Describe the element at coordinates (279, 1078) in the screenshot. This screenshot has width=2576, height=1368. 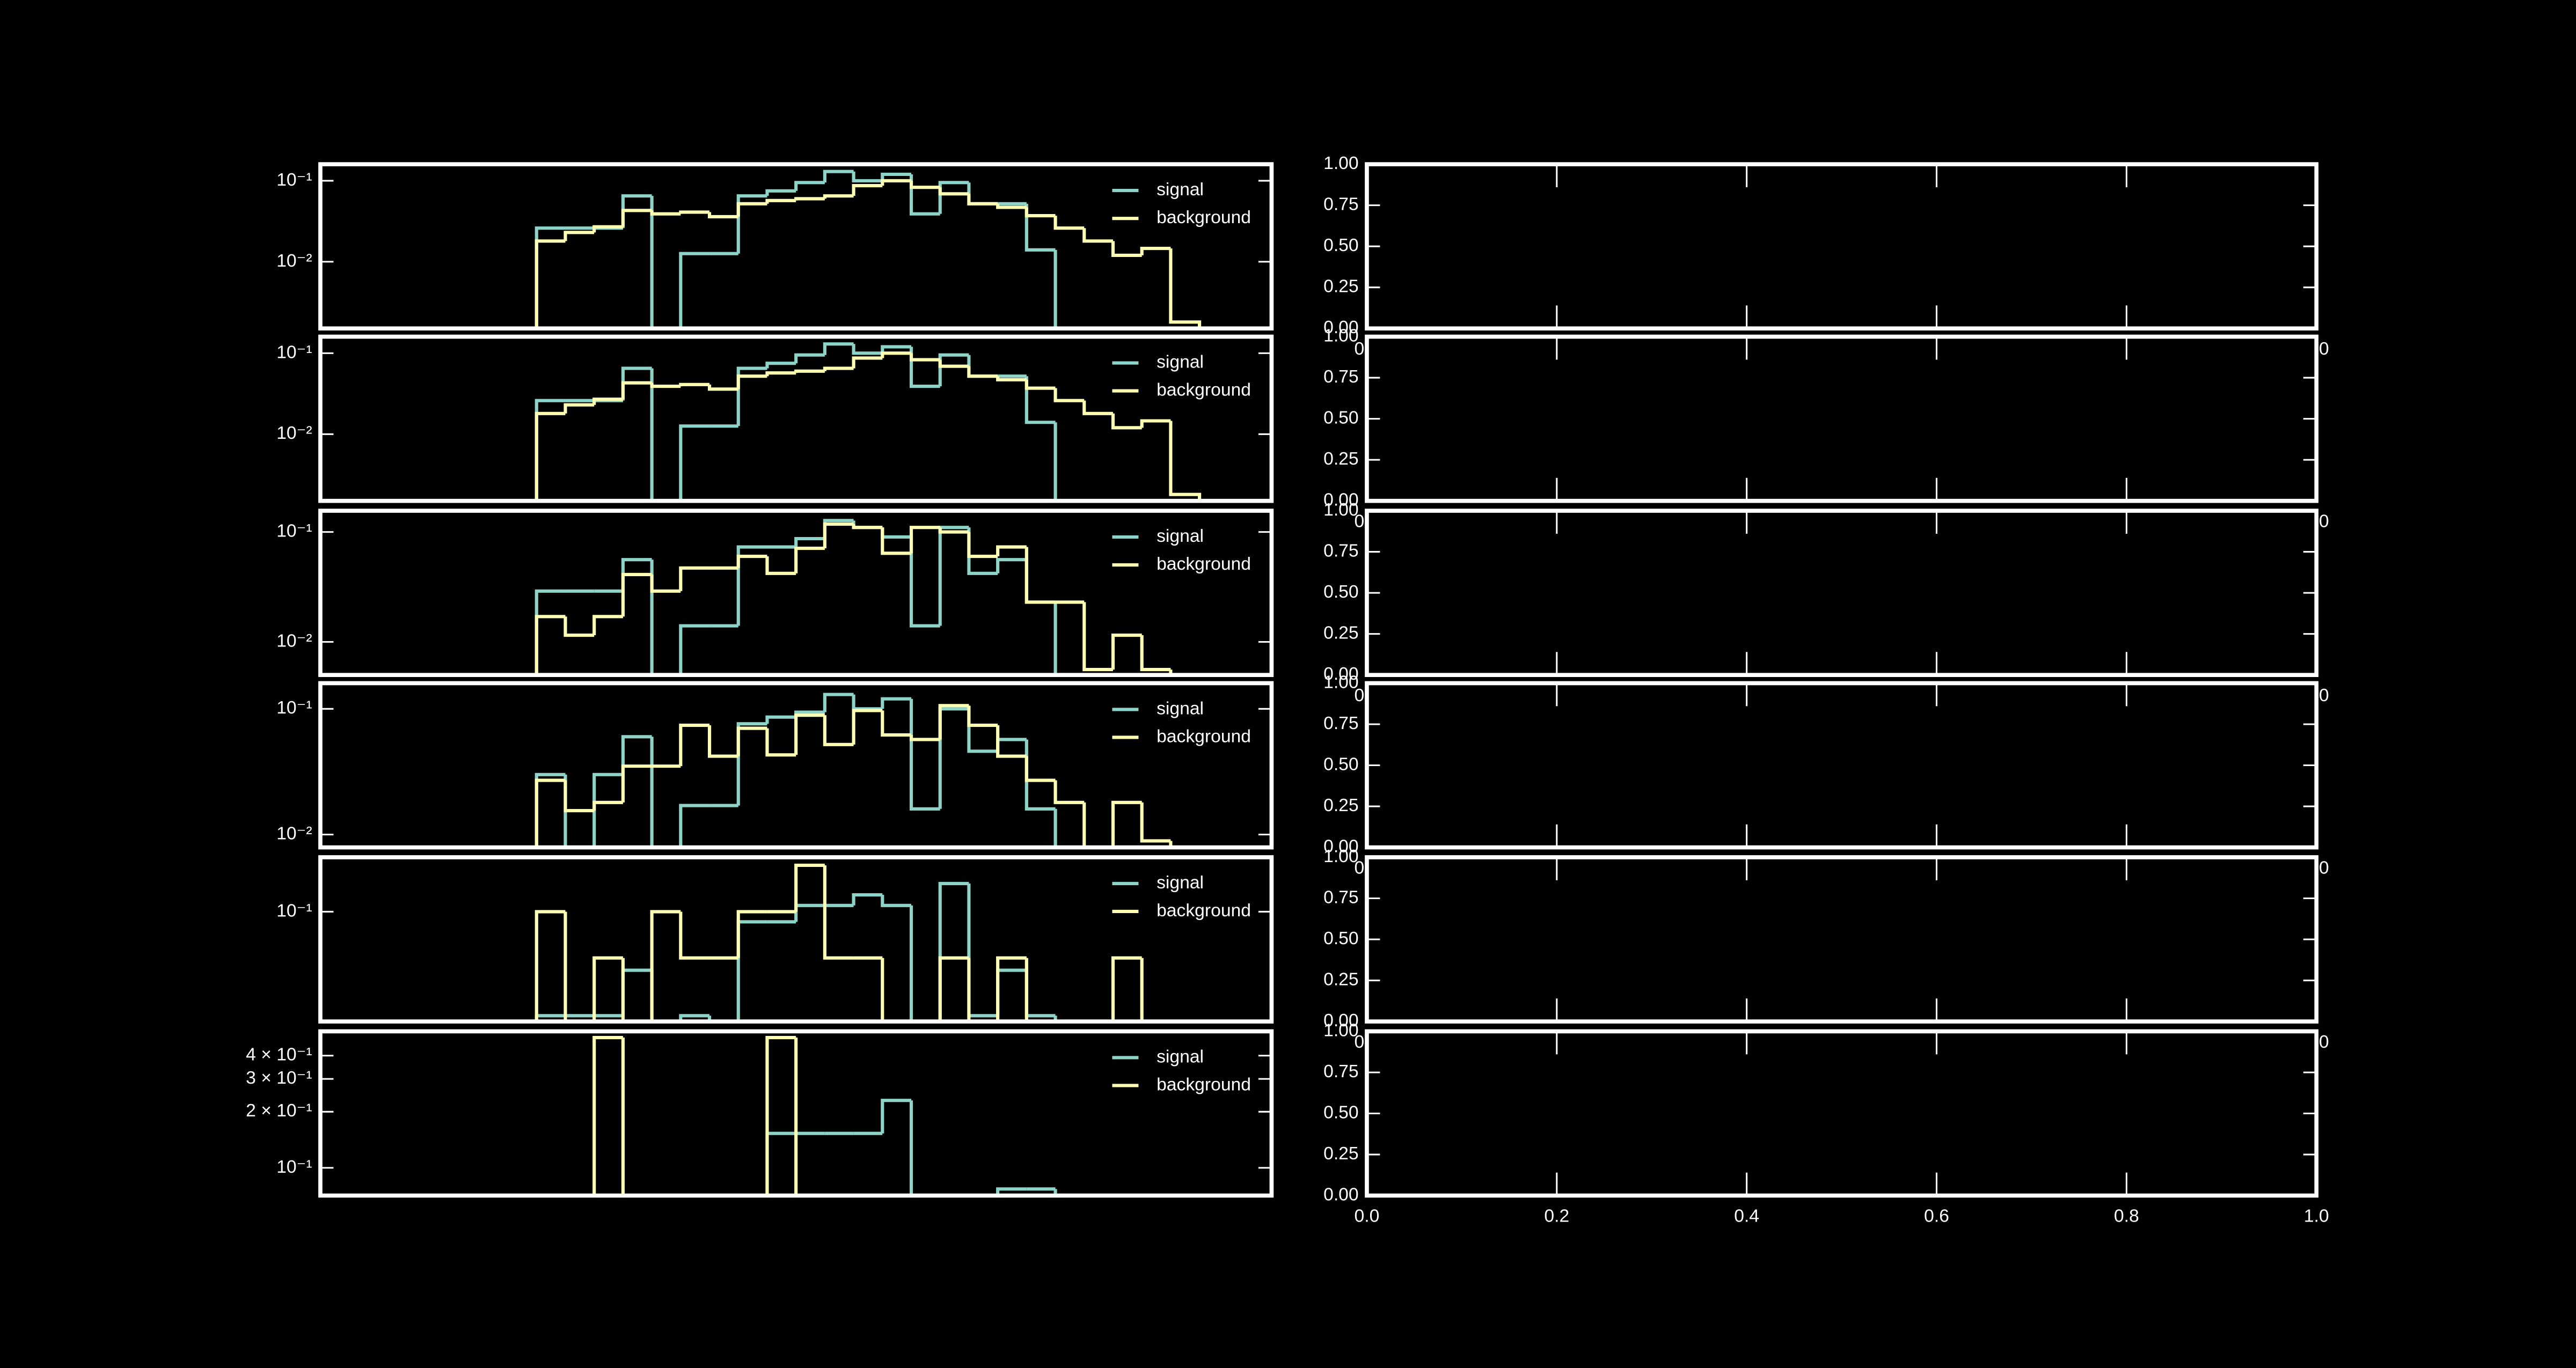
I see `y-tick-label: 3 × 10⁻¹` at that location.